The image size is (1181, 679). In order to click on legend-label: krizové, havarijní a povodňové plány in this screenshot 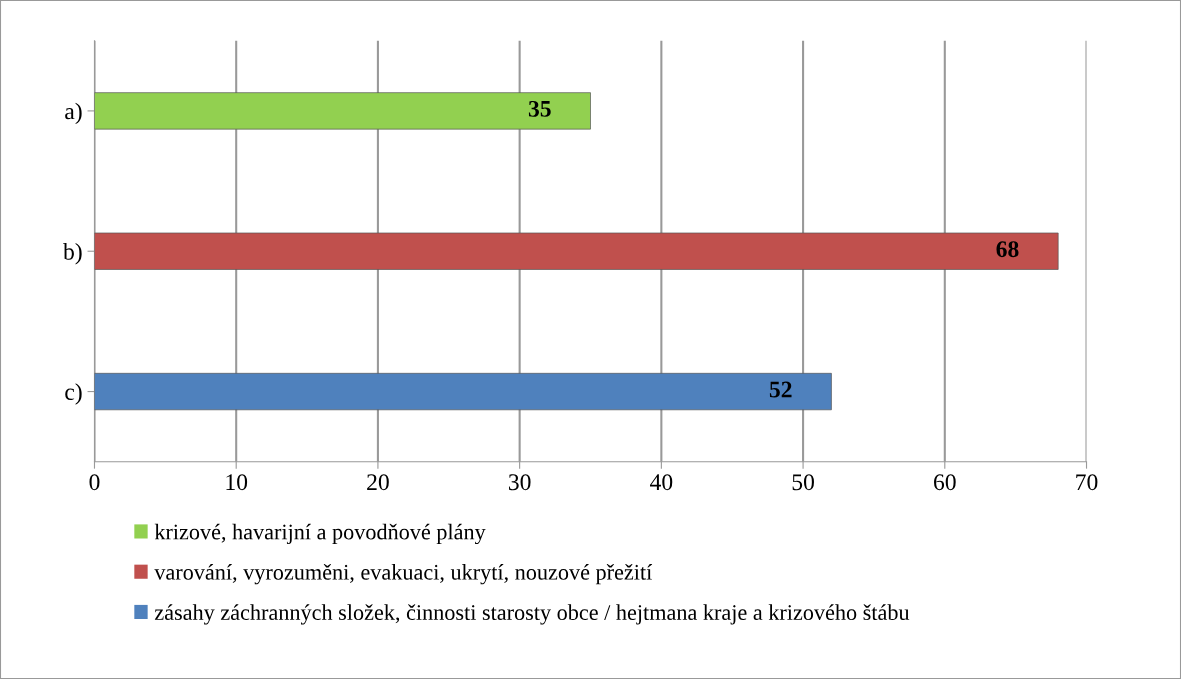, I will do `click(320, 534)`.